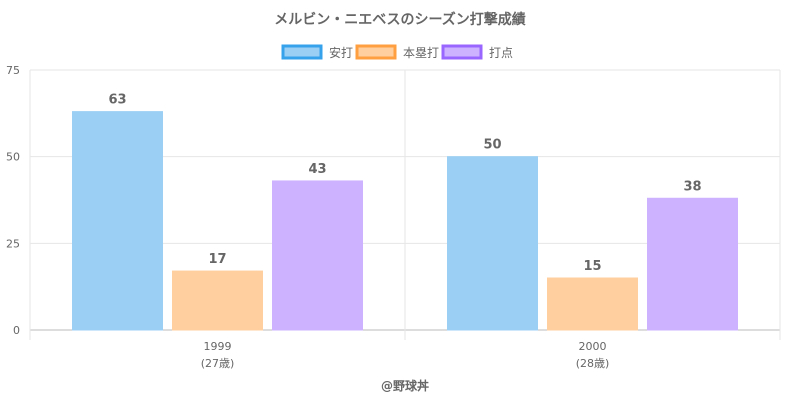 The image size is (800, 400). I want to click on data-label: 38, so click(692, 186).